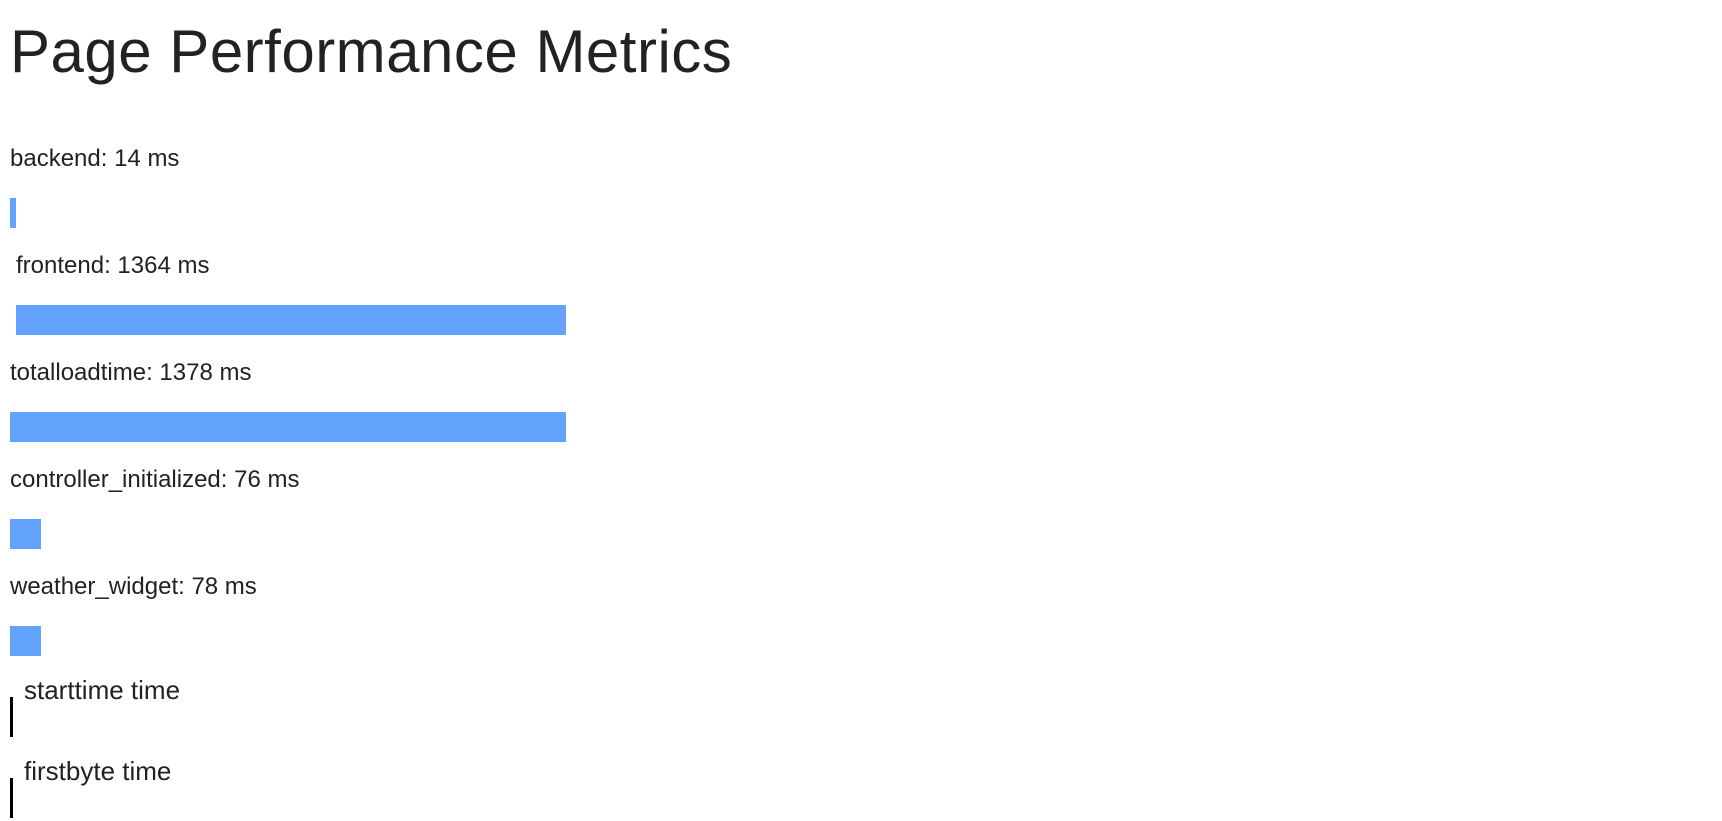 The height and width of the screenshot is (821, 1722). What do you see at coordinates (288, 427) in the screenshot?
I see `metric-bar-totalloadtime` at bounding box center [288, 427].